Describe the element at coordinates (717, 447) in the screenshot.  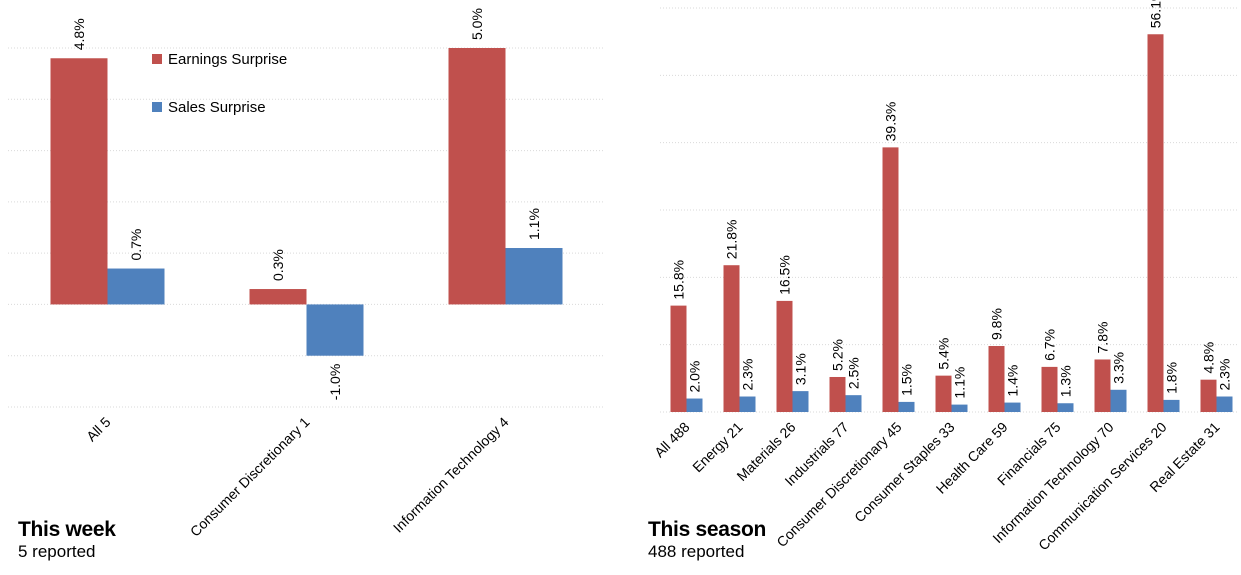
I see `category-tick-label: Energy 21` at that location.